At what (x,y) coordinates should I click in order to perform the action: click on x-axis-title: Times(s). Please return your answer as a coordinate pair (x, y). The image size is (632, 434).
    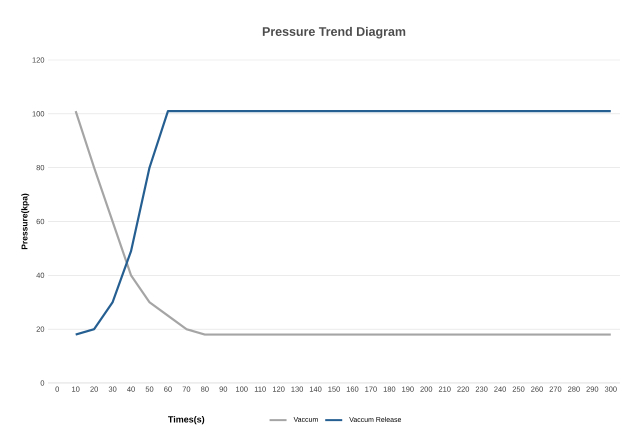
    Looking at the image, I should click on (186, 420).